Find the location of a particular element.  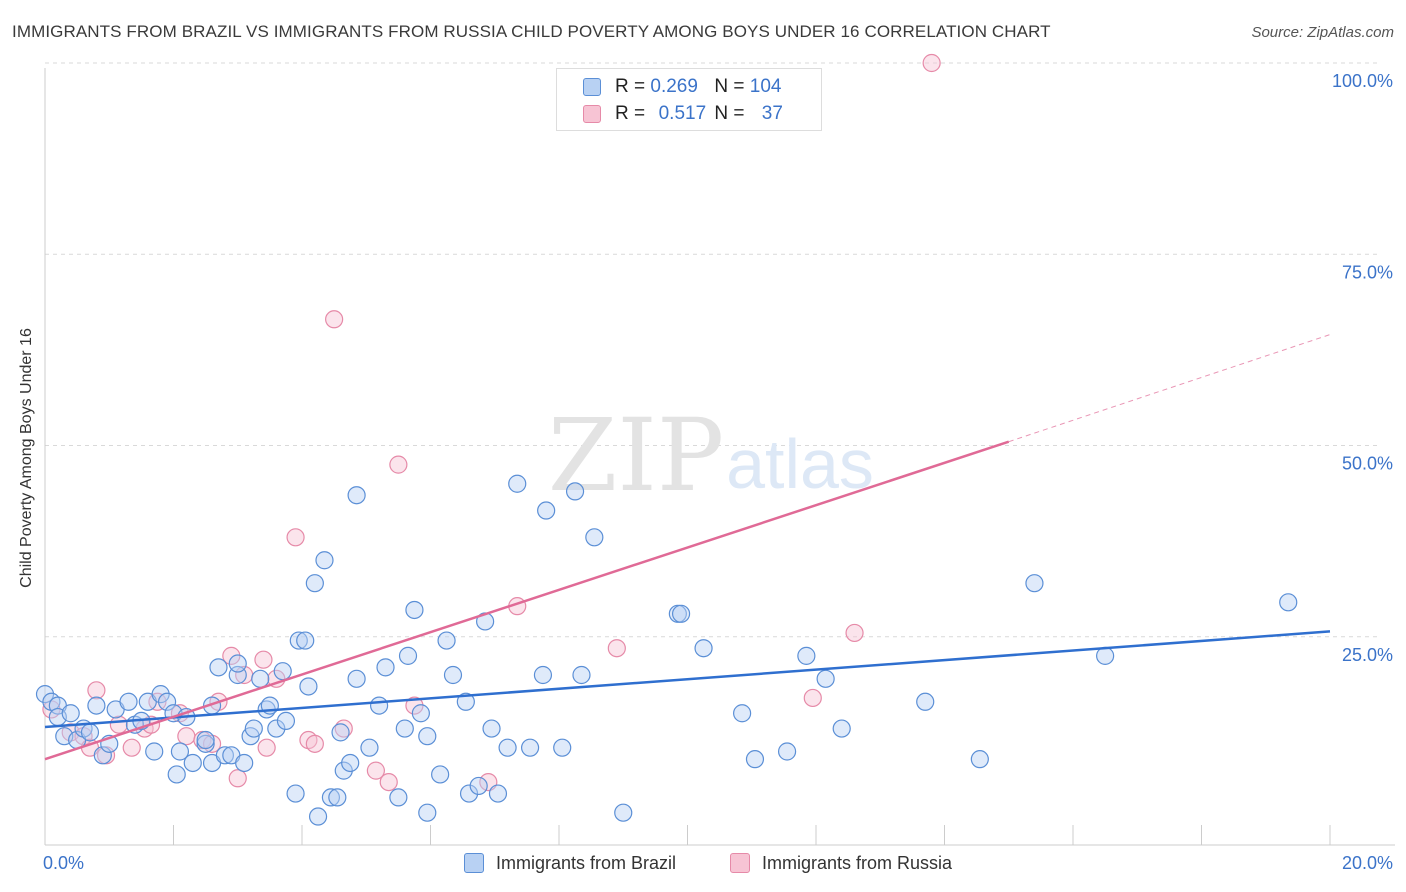

watermark-zip: ZIP is located at coordinates (636, 455).